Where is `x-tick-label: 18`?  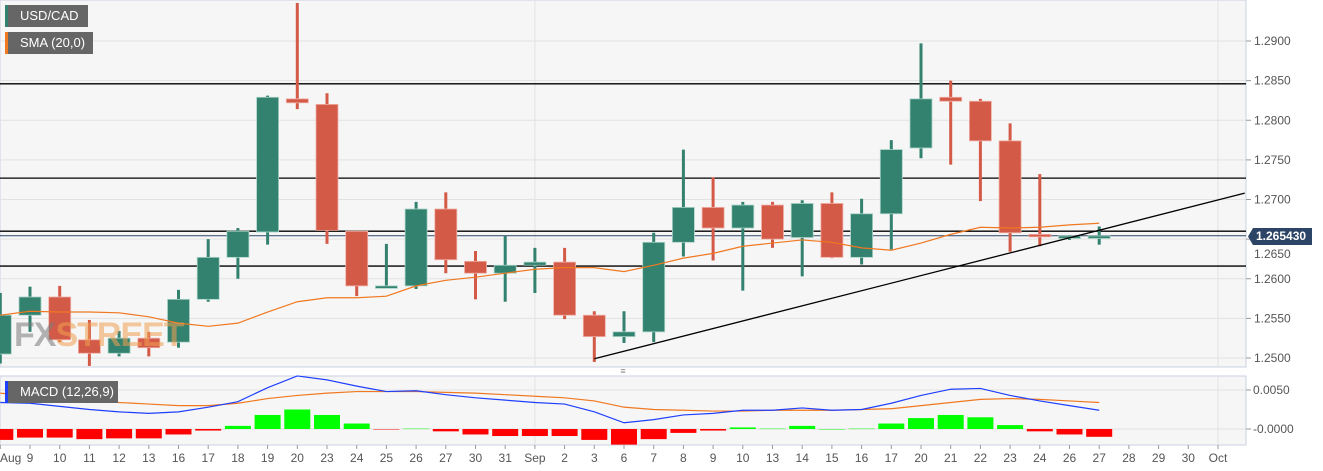 x-tick-label: 18 is located at coordinates (238, 458).